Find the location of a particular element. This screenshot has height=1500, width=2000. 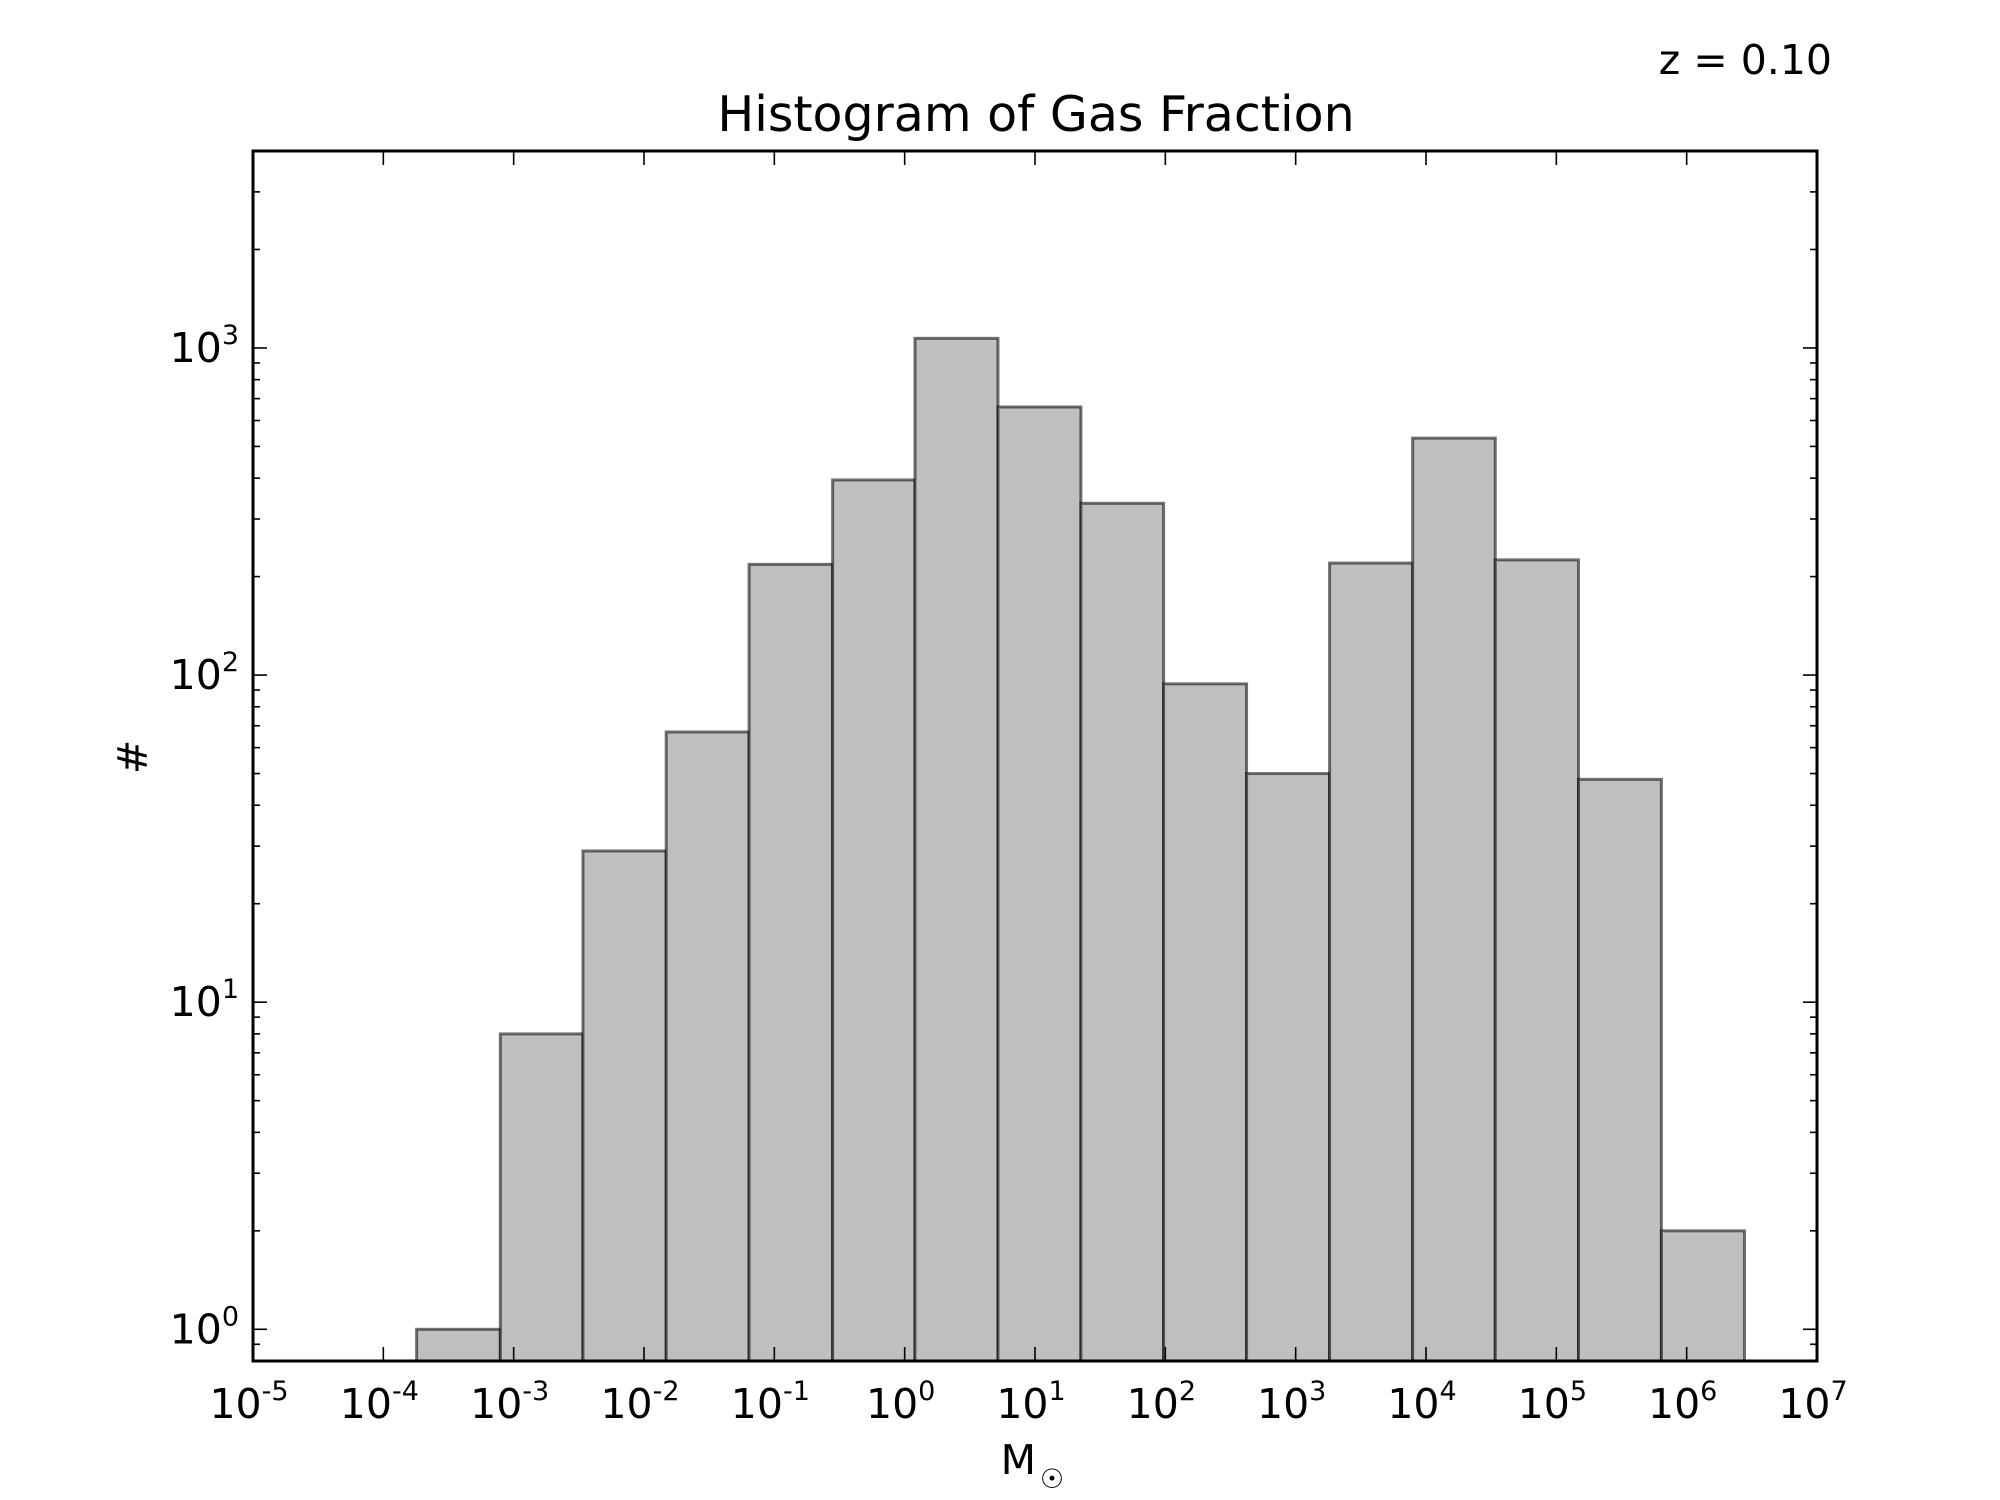

x-tick-label-11: 10⁶ is located at coordinates (1682, 1402).